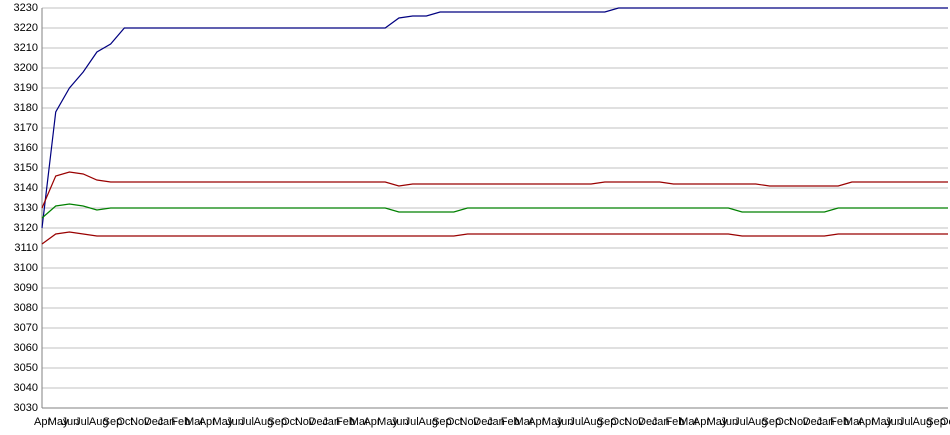 The width and height of the screenshot is (950, 435). What do you see at coordinates (26, 88) in the screenshot?
I see `y-tick-label: 3190` at bounding box center [26, 88].